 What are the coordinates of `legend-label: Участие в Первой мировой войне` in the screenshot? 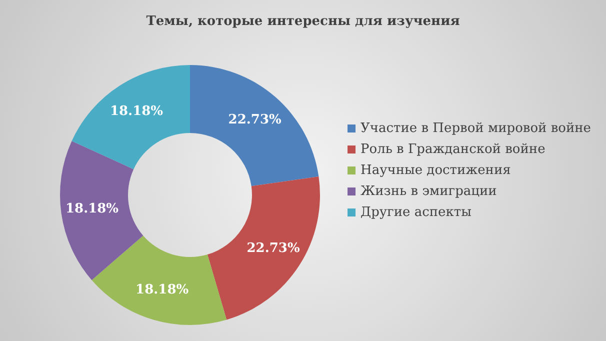 It's located at (476, 128).